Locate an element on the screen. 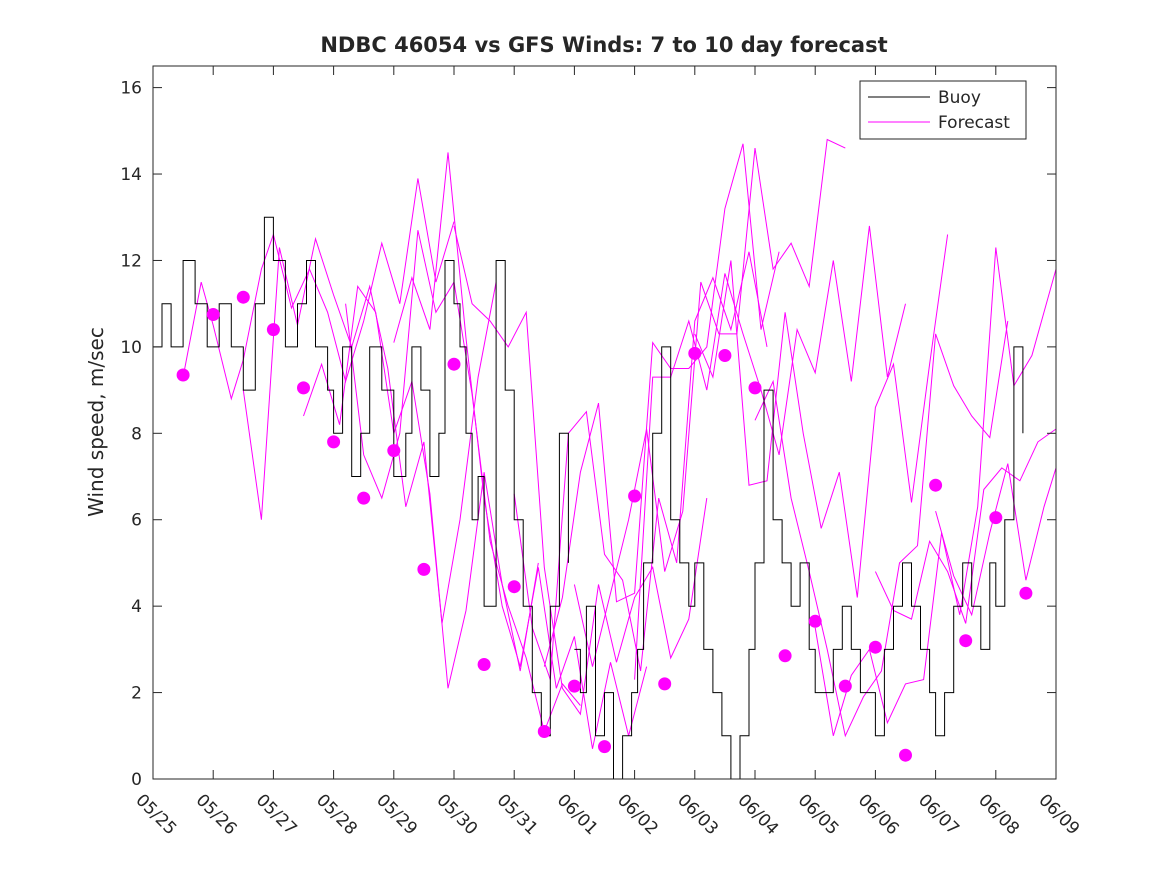 The height and width of the screenshot is (875, 1167). legend: Buoy Forecast is located at coordinates (943, 110).